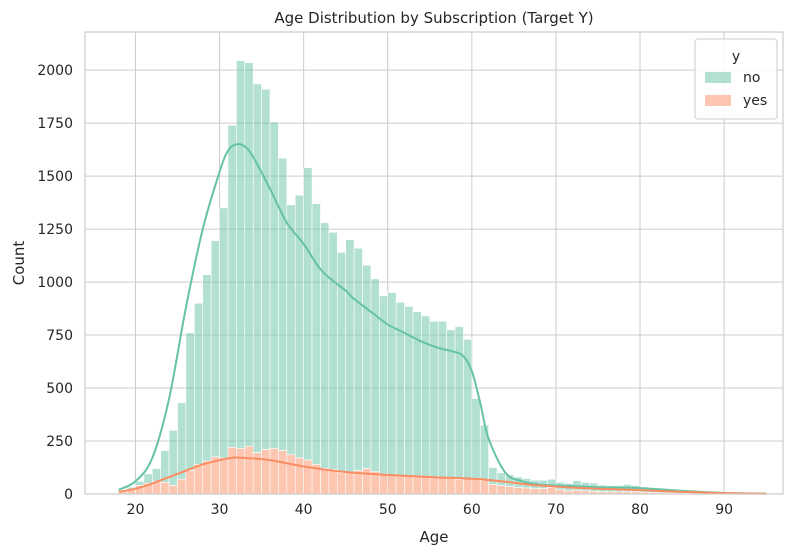  I want to click on legend-swatch-no, so click(718, 77).